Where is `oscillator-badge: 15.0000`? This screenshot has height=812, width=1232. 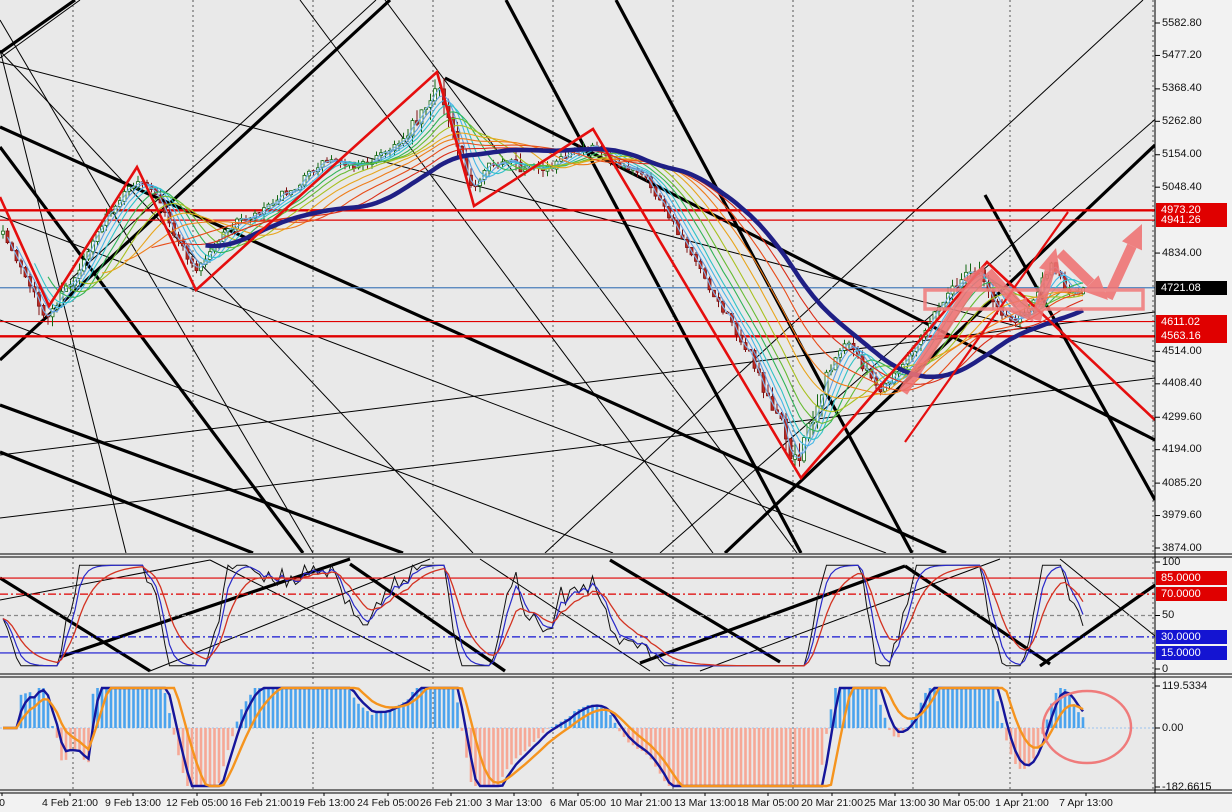
oscillator-badge: 15.0000 is located at coordinates (1191, 652).